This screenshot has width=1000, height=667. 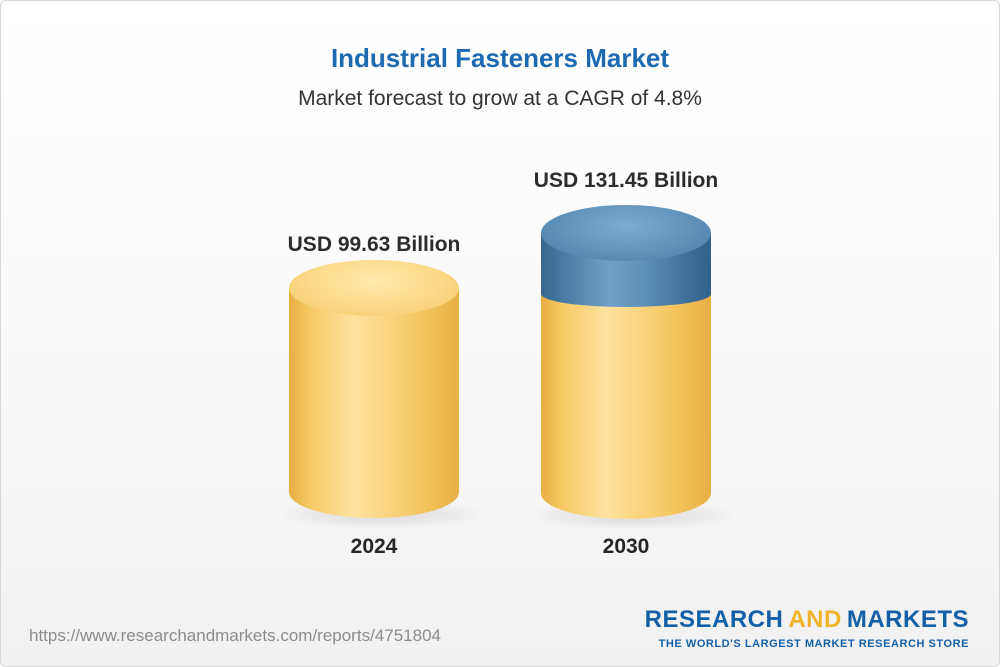 I want to click on chart-title: Industrial Fasteners Market, so click(x=500, y=58).